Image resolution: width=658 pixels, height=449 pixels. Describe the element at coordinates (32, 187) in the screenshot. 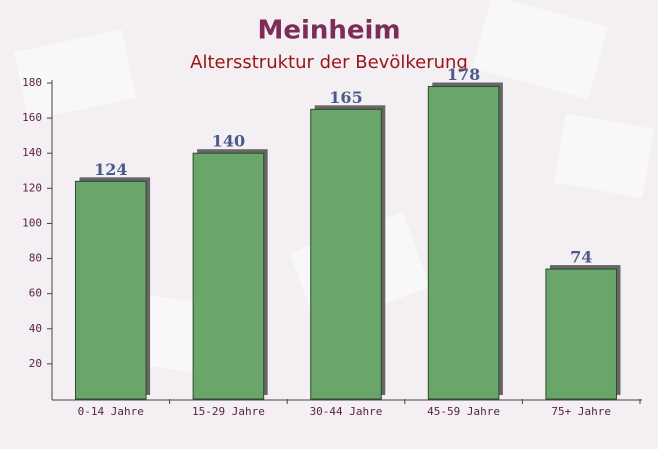

I see `y-tick-label: 120` at that location.